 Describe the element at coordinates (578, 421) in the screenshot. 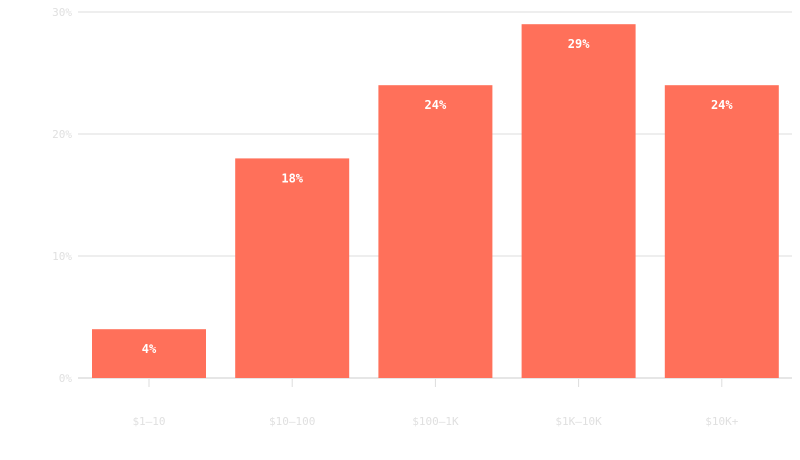

I see `x-tick-label: $1K–10K` at that location.